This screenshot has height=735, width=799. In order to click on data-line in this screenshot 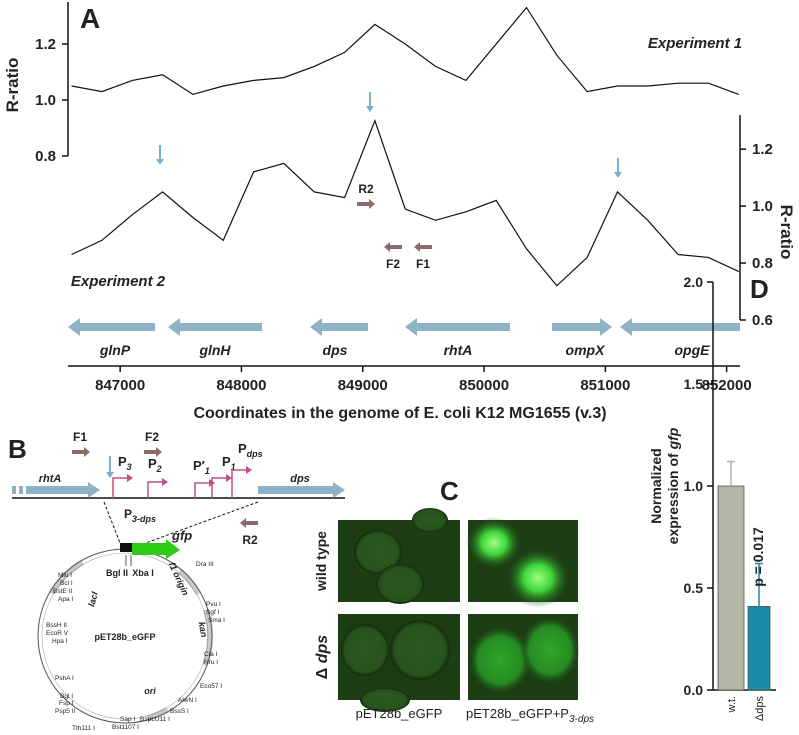, I will do `click(405, 51)`.